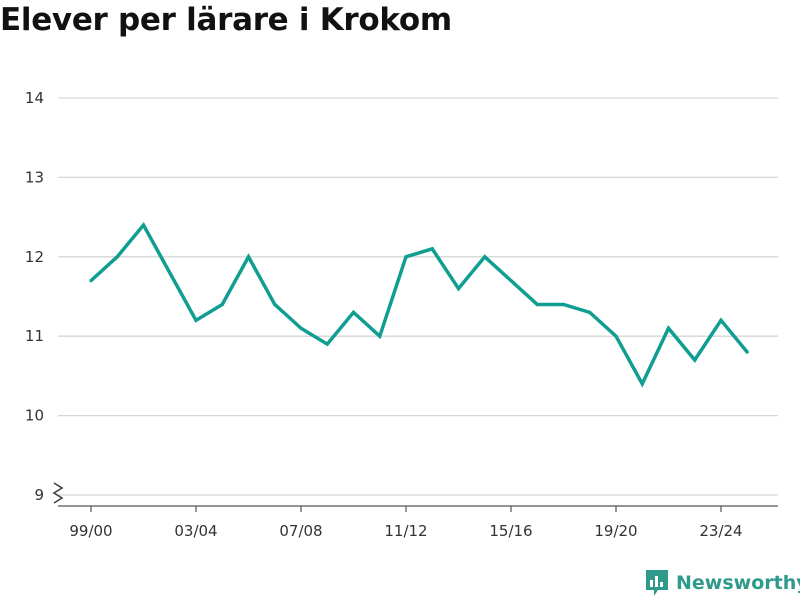 This screenshot has height=600, width=800. Describe the element at coordinates (300, 531) in the screenshot. I see `x-tick-label: 07/08` at that location.